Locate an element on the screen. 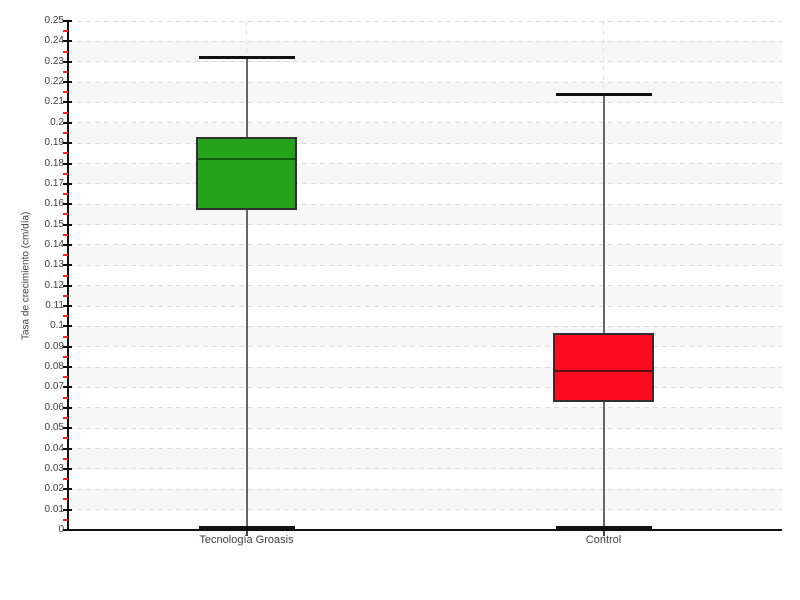 This screenshot has height=600, width=800. y-tick-label: 0.21 is located at coordinates (54, 102).